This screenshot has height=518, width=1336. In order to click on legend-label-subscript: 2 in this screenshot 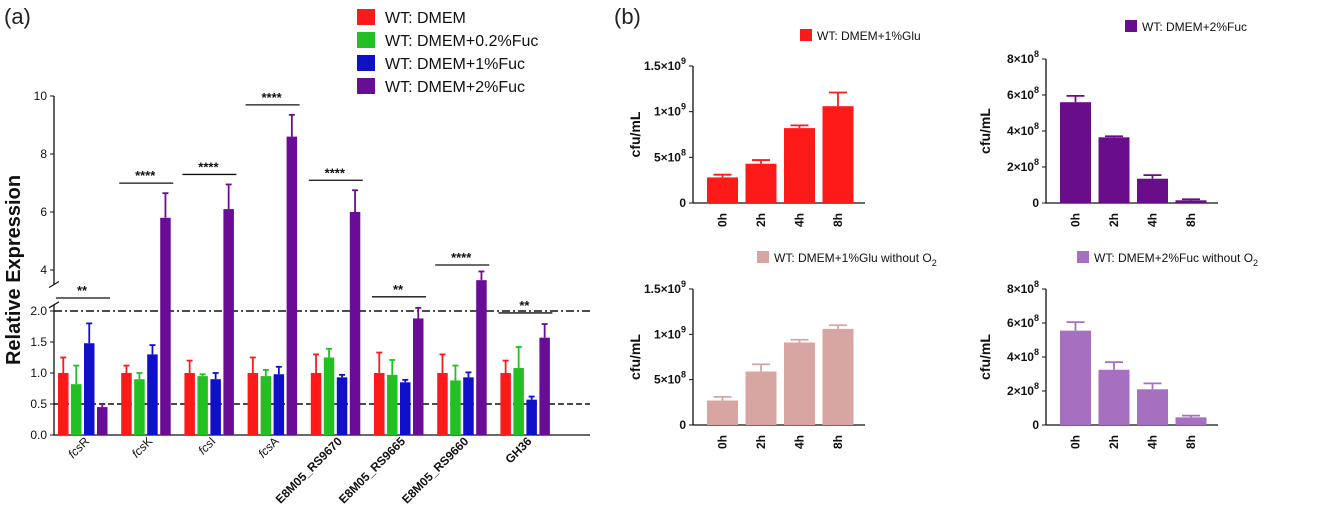, I will do `click(934, 263)`.